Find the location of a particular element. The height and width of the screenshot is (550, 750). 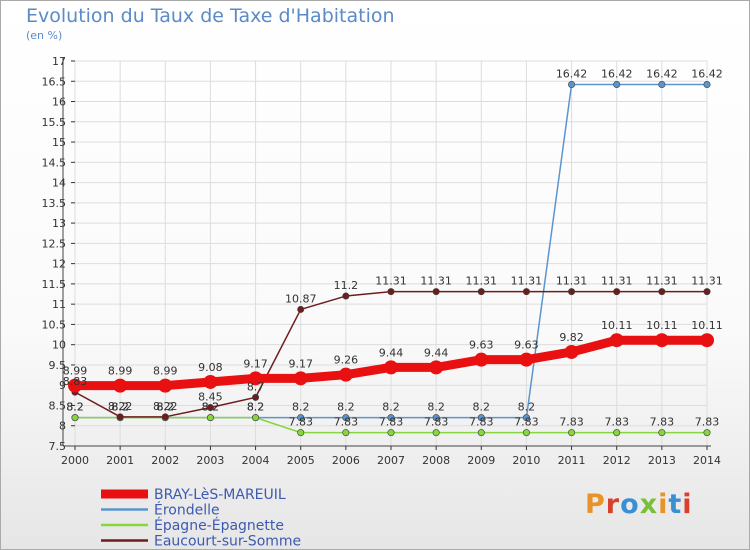

x-tick-label: 2005 is located at coordinates (301, 460).